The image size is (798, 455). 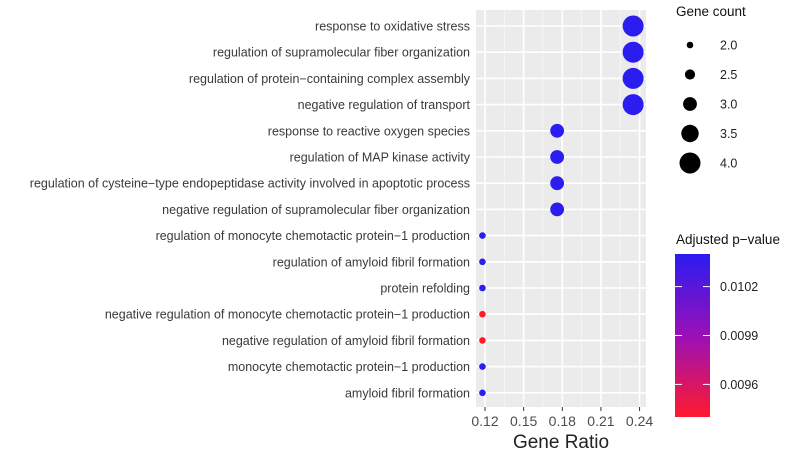 I want to click on x-tick-label: 0.18, so click(x=562, y=421).